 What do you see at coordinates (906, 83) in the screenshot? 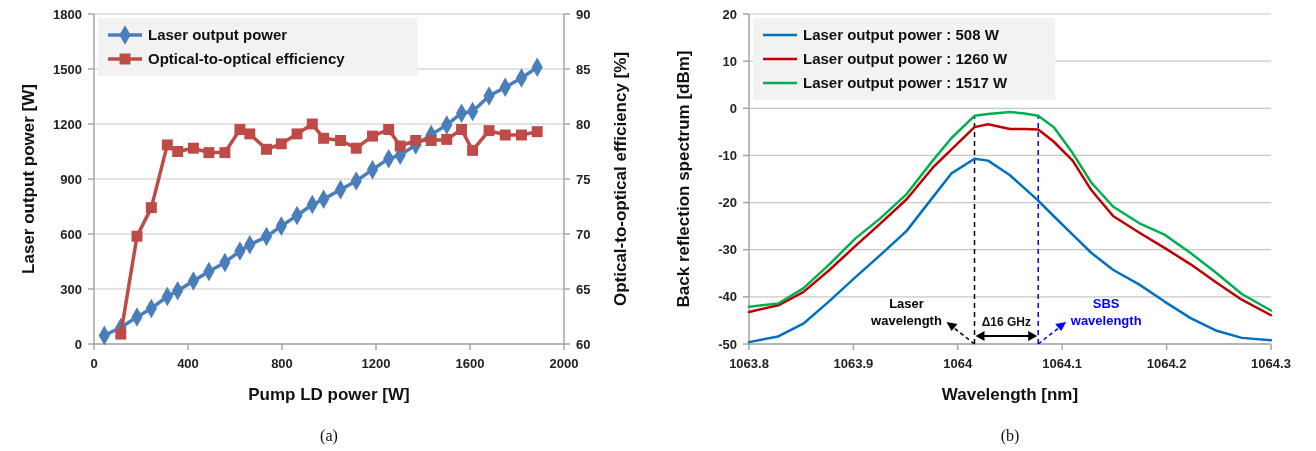
I see `legend-label: Laser output power : 1517 W` at bounding box center [906, 83].